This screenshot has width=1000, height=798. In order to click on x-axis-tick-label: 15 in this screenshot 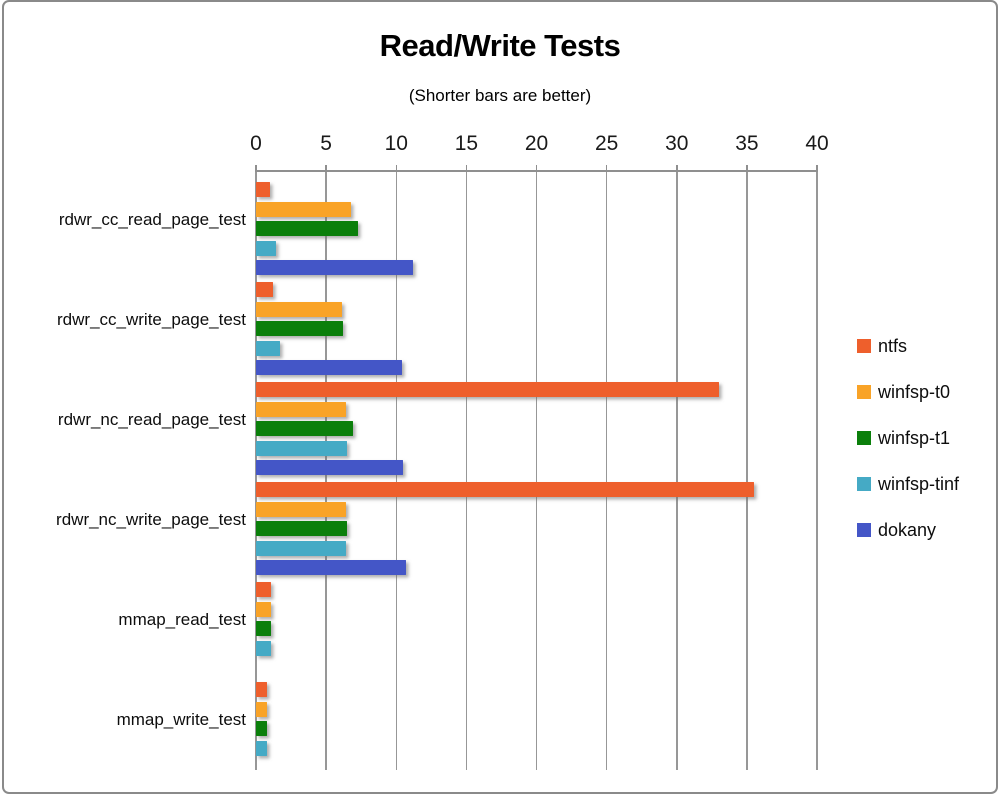, I will do `click(466, 143)`.